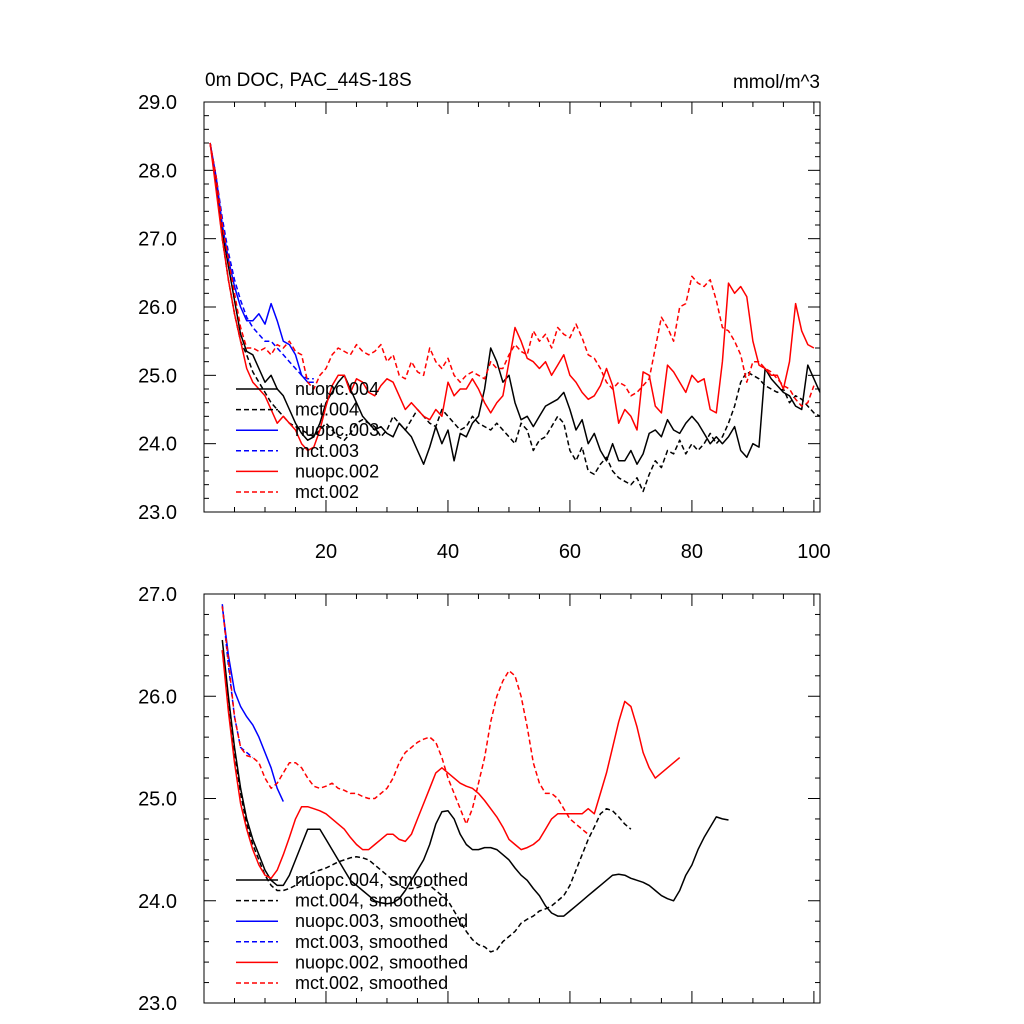  Describe the element at coordinates (337, 471) in the screenshot. I see `legend-label: nuopc.002` at that location.